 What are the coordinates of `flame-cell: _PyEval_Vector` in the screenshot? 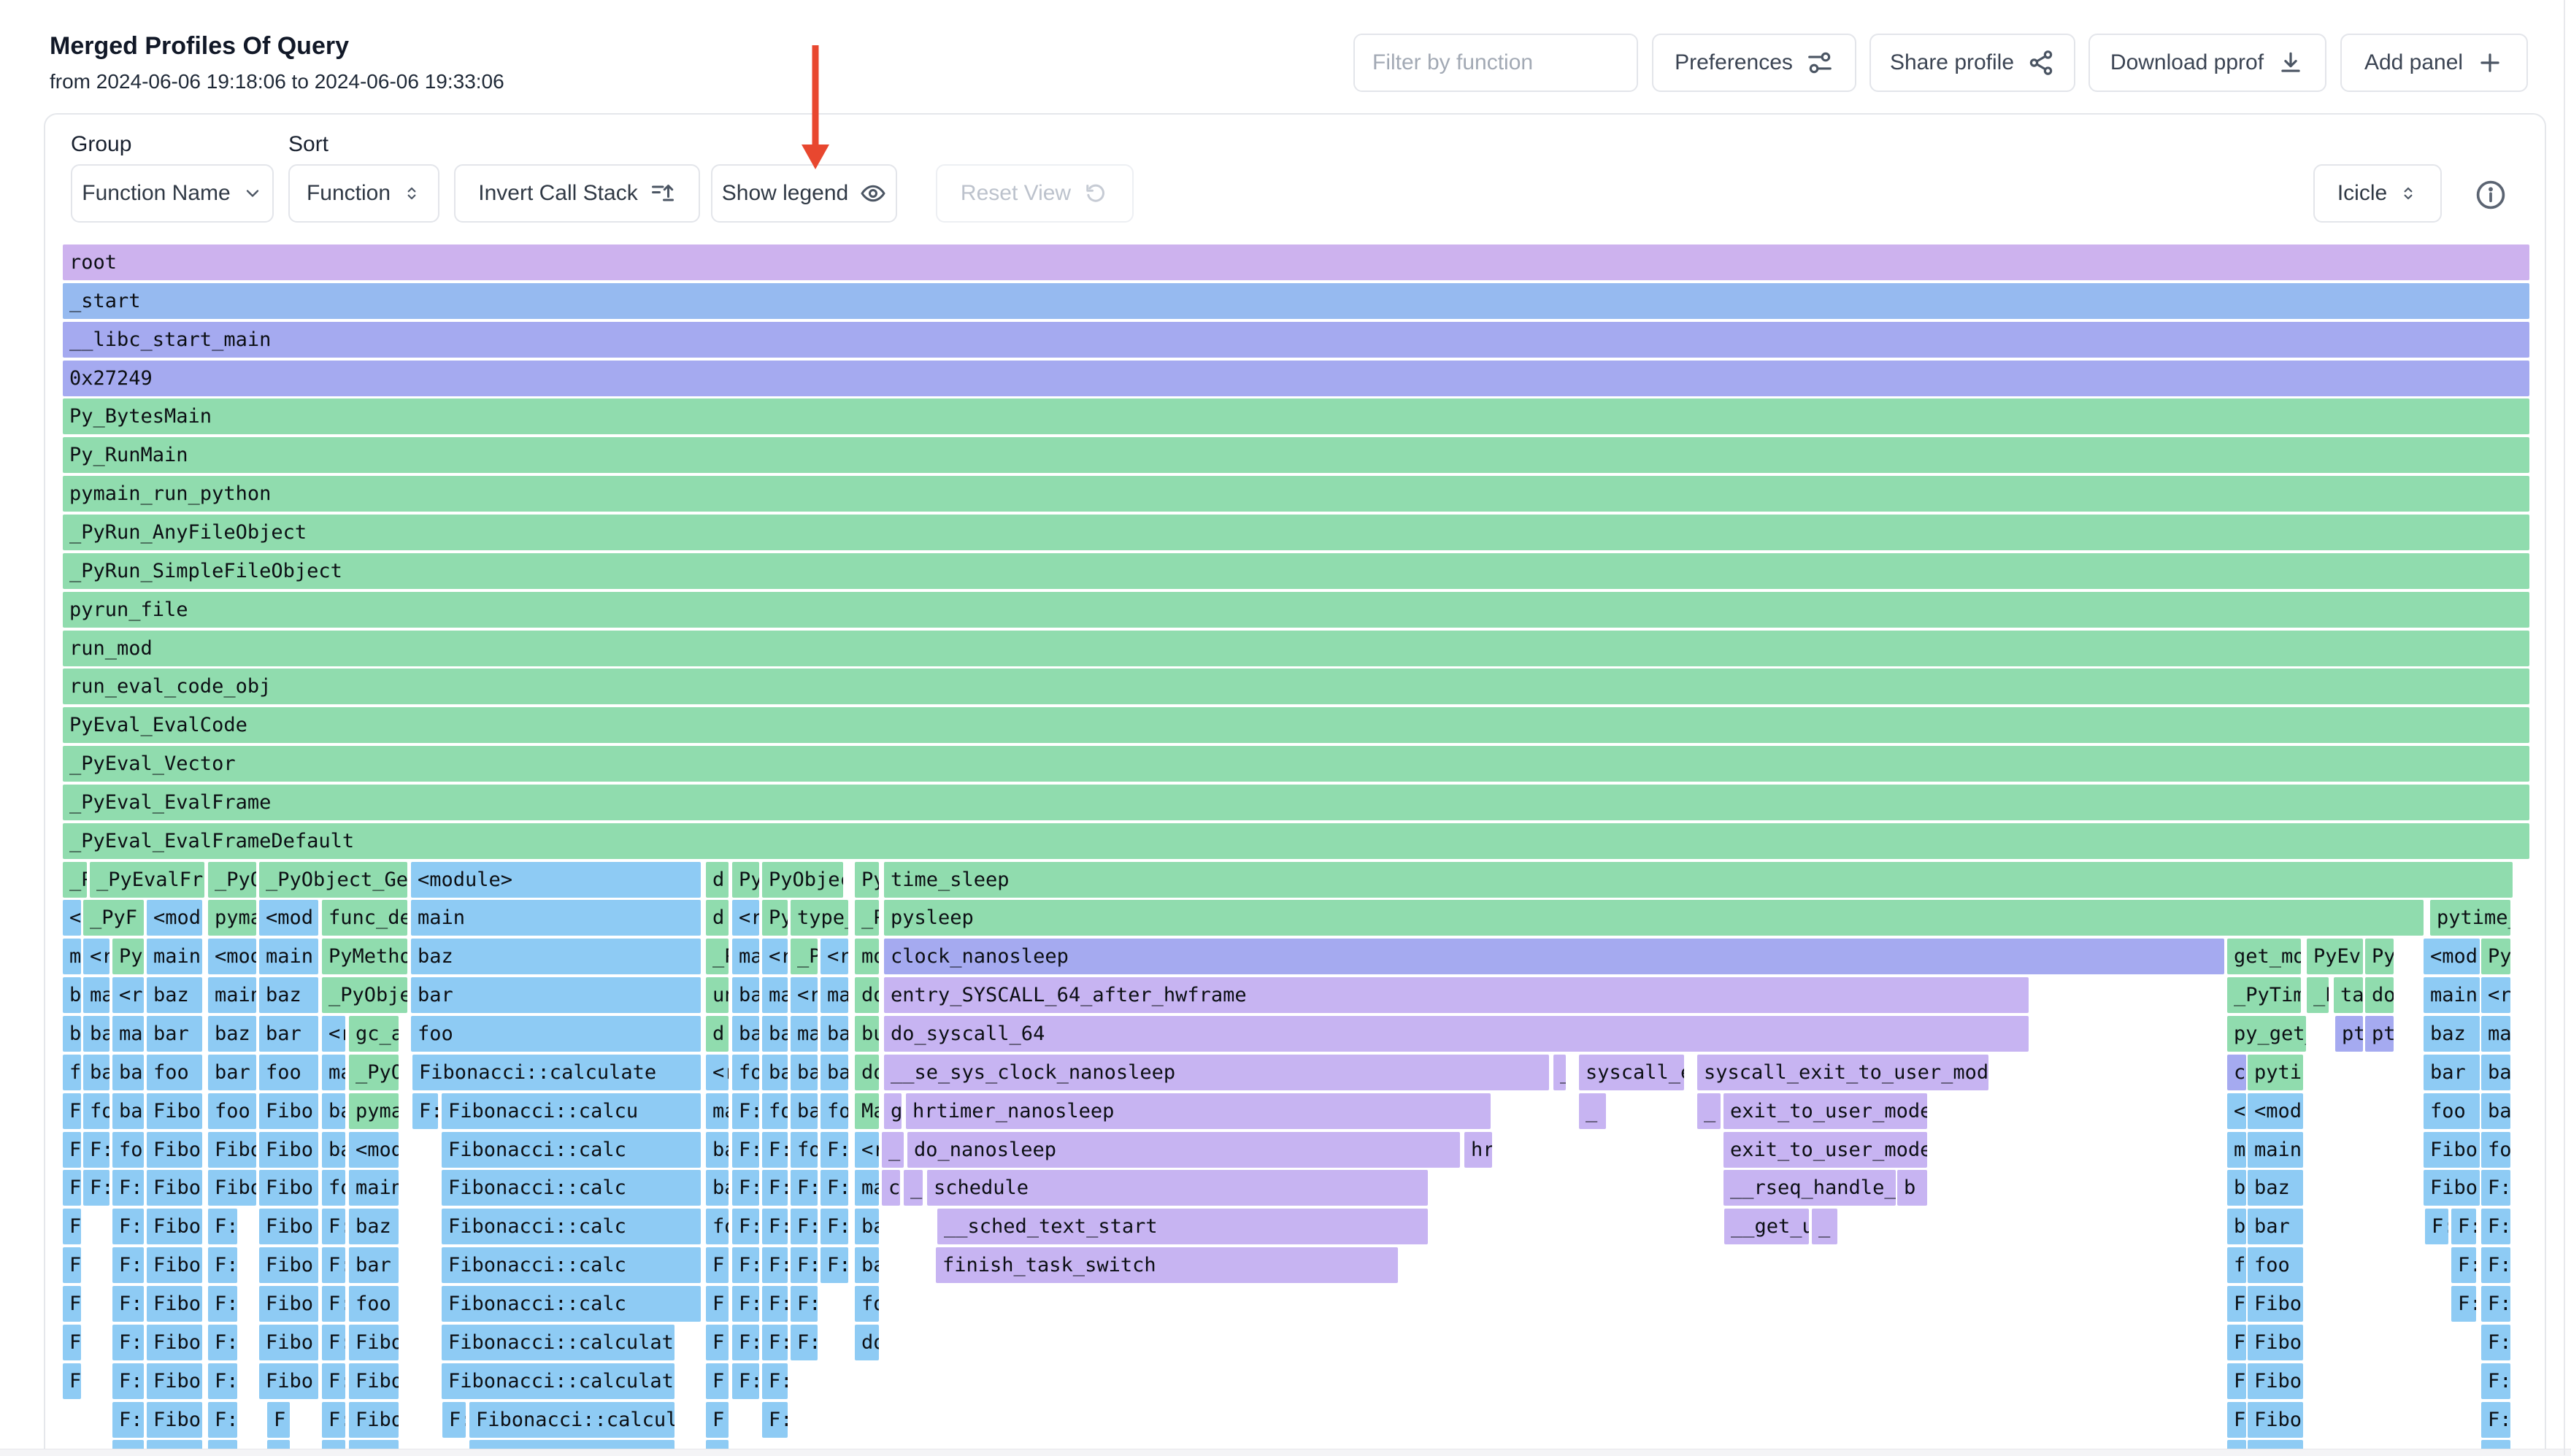 It's located at (1296, 764).